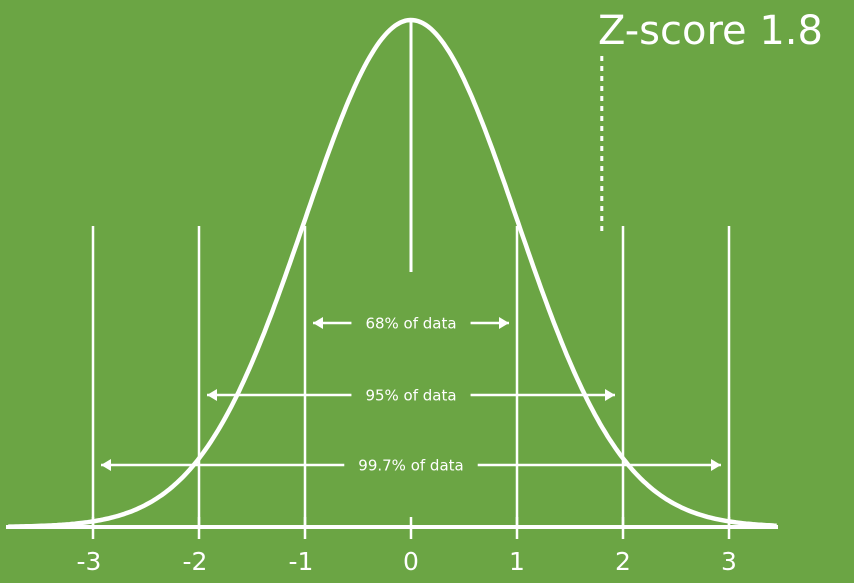 The image size is (854, 583). Describe the element at coordinates (89, 561) in the screenshot. I see `tick-label: -3` at that location.